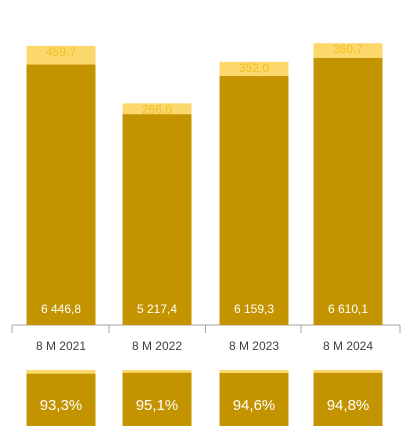 This screenshot has height=440, width=411. I want to click on bar-base-value-label: 6 446,8, so click(61, 309).